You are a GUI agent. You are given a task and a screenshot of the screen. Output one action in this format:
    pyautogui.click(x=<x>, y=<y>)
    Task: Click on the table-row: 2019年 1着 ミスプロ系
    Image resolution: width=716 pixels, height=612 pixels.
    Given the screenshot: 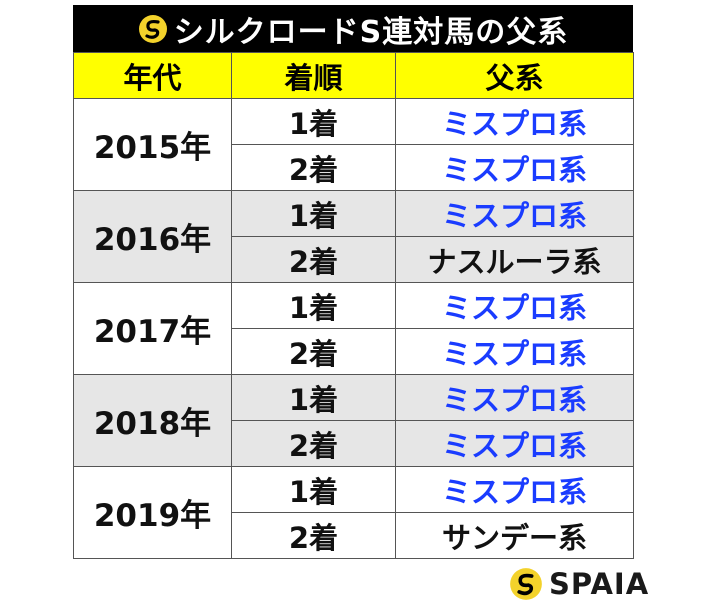 What is the action you would take?
    pyautogui.click(x=353, y=512)
    